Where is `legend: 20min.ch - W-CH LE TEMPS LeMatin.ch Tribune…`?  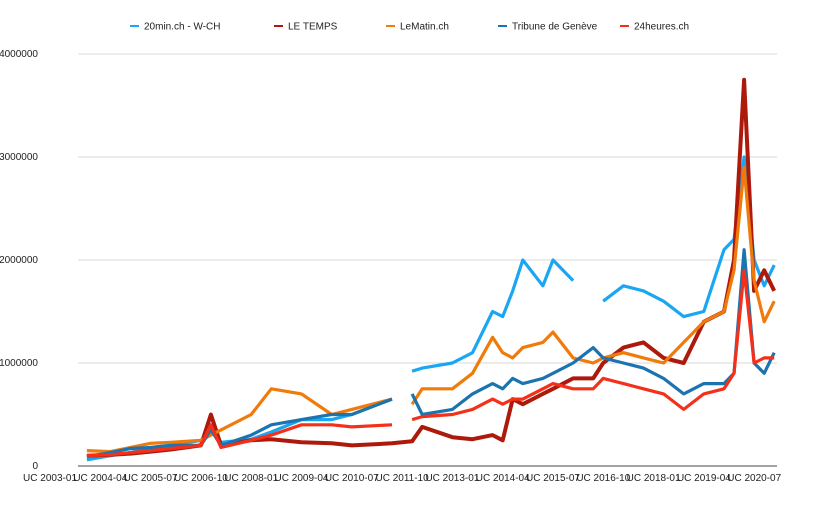 legend: 20min.ch - W-CH LE TEMPS LeMatin.ch Tribune… is located at coordinates (409, 27).